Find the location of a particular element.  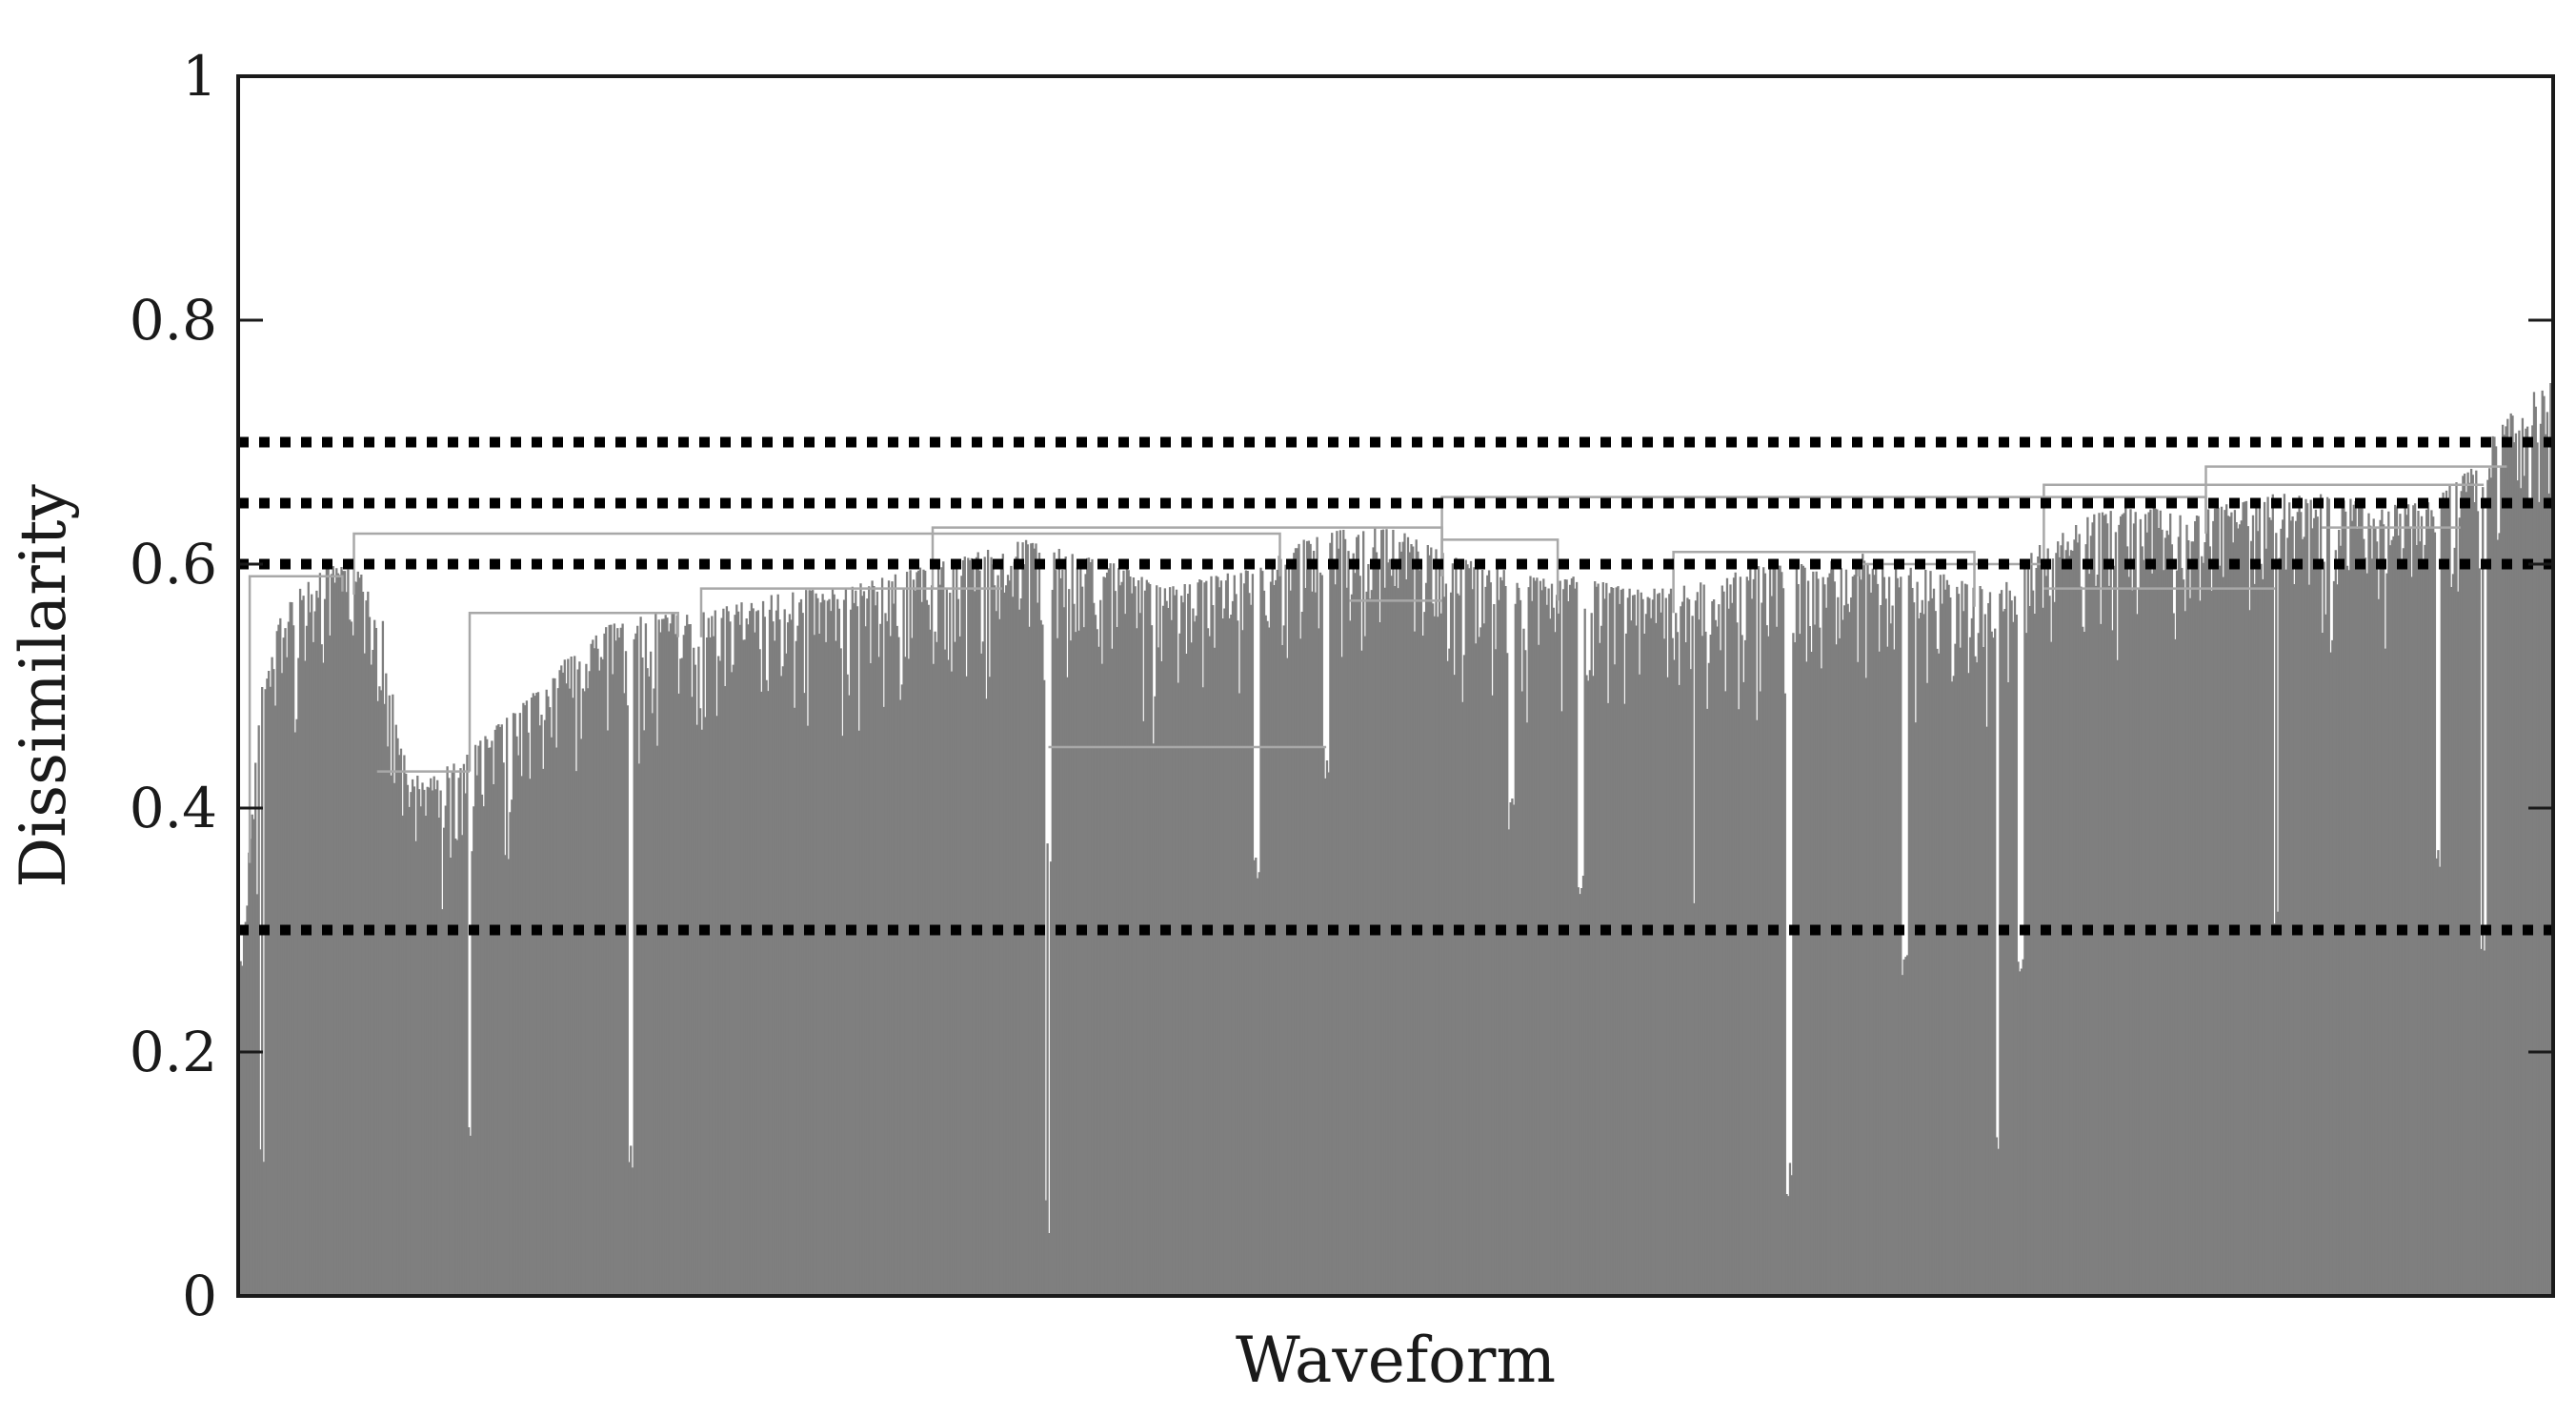

y-tick-label: 0.2 is located at coordinates (174, 1052).